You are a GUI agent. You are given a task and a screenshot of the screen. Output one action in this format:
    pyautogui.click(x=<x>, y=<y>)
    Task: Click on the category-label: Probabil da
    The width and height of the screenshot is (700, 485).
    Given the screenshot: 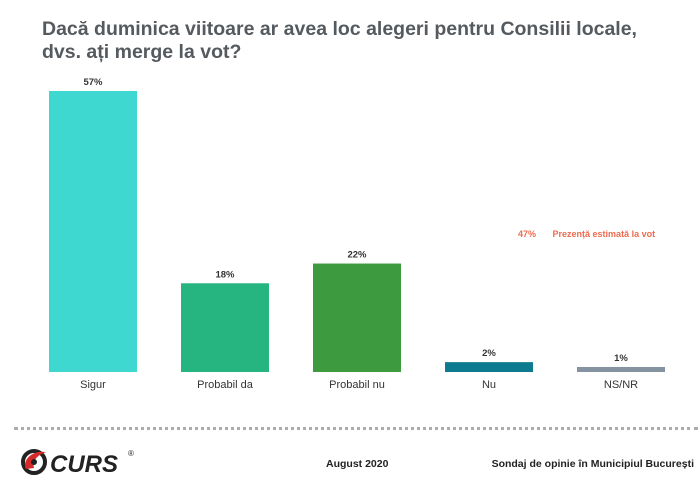 What is the action you would take?
    pyautogui.click(x=225, y=385)
    